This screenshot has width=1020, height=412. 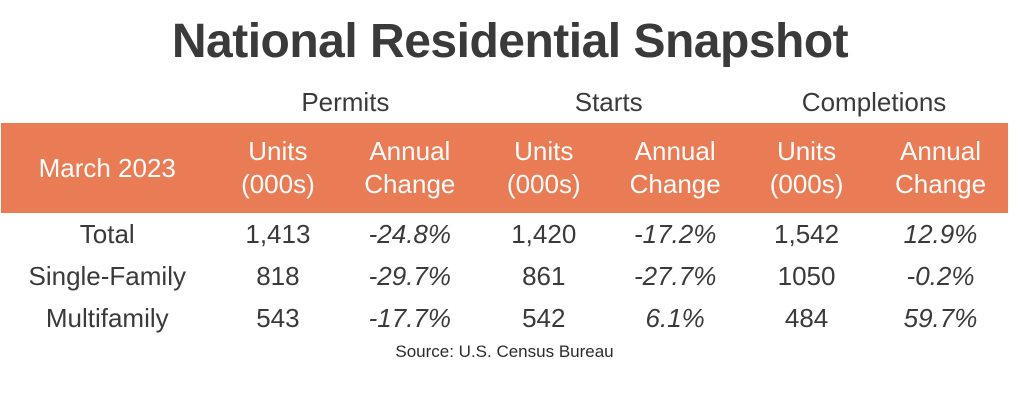 I want to click on header-permits-units: Units (000s), so click(x=278, y=168).